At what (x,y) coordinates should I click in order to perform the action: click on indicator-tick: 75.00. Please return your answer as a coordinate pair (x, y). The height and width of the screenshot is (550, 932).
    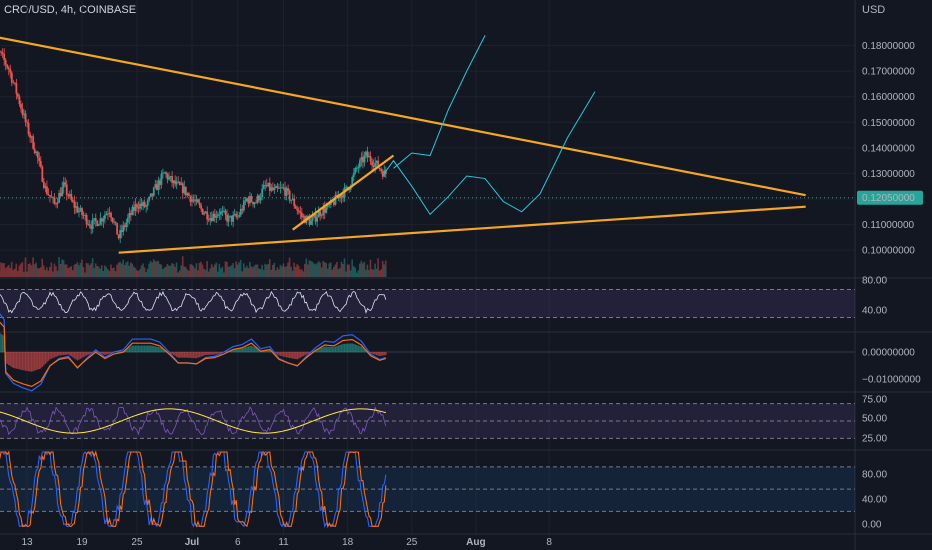
    Looking at the image, I should click on (874, 400).